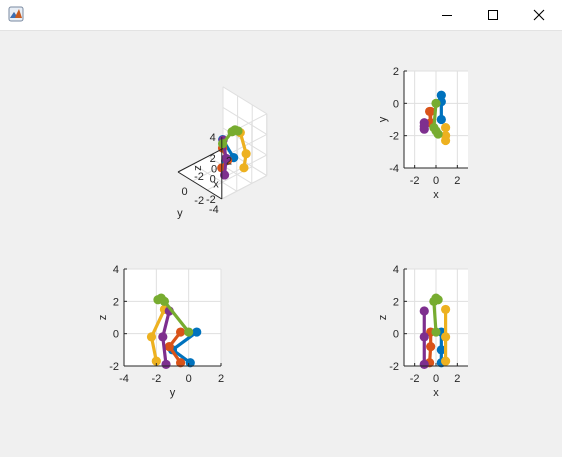 This screenshot has height=457, width=562. I want to click on xy-x-tick-label: 2, so click(457, 181).